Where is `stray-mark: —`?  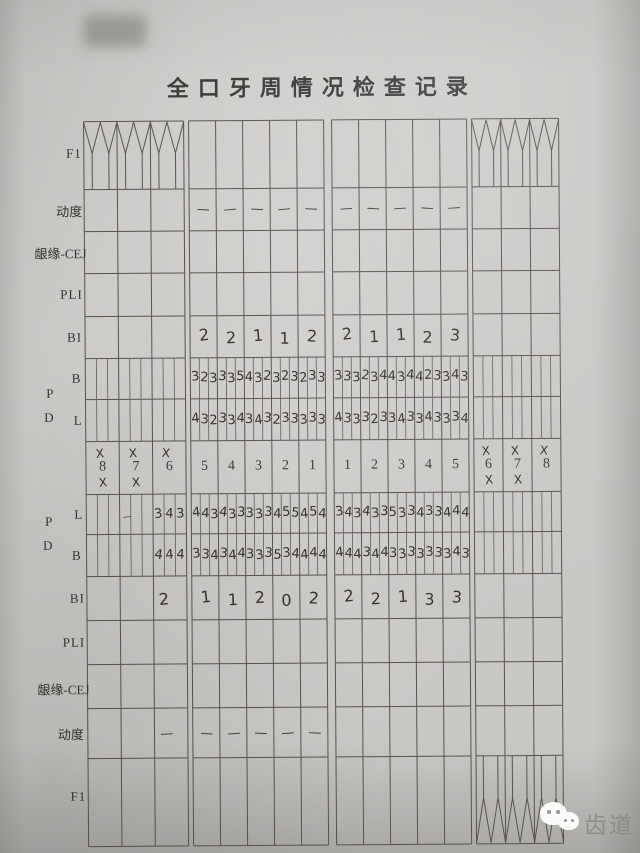
stray-mark: — is located at coordinates (127, 517).